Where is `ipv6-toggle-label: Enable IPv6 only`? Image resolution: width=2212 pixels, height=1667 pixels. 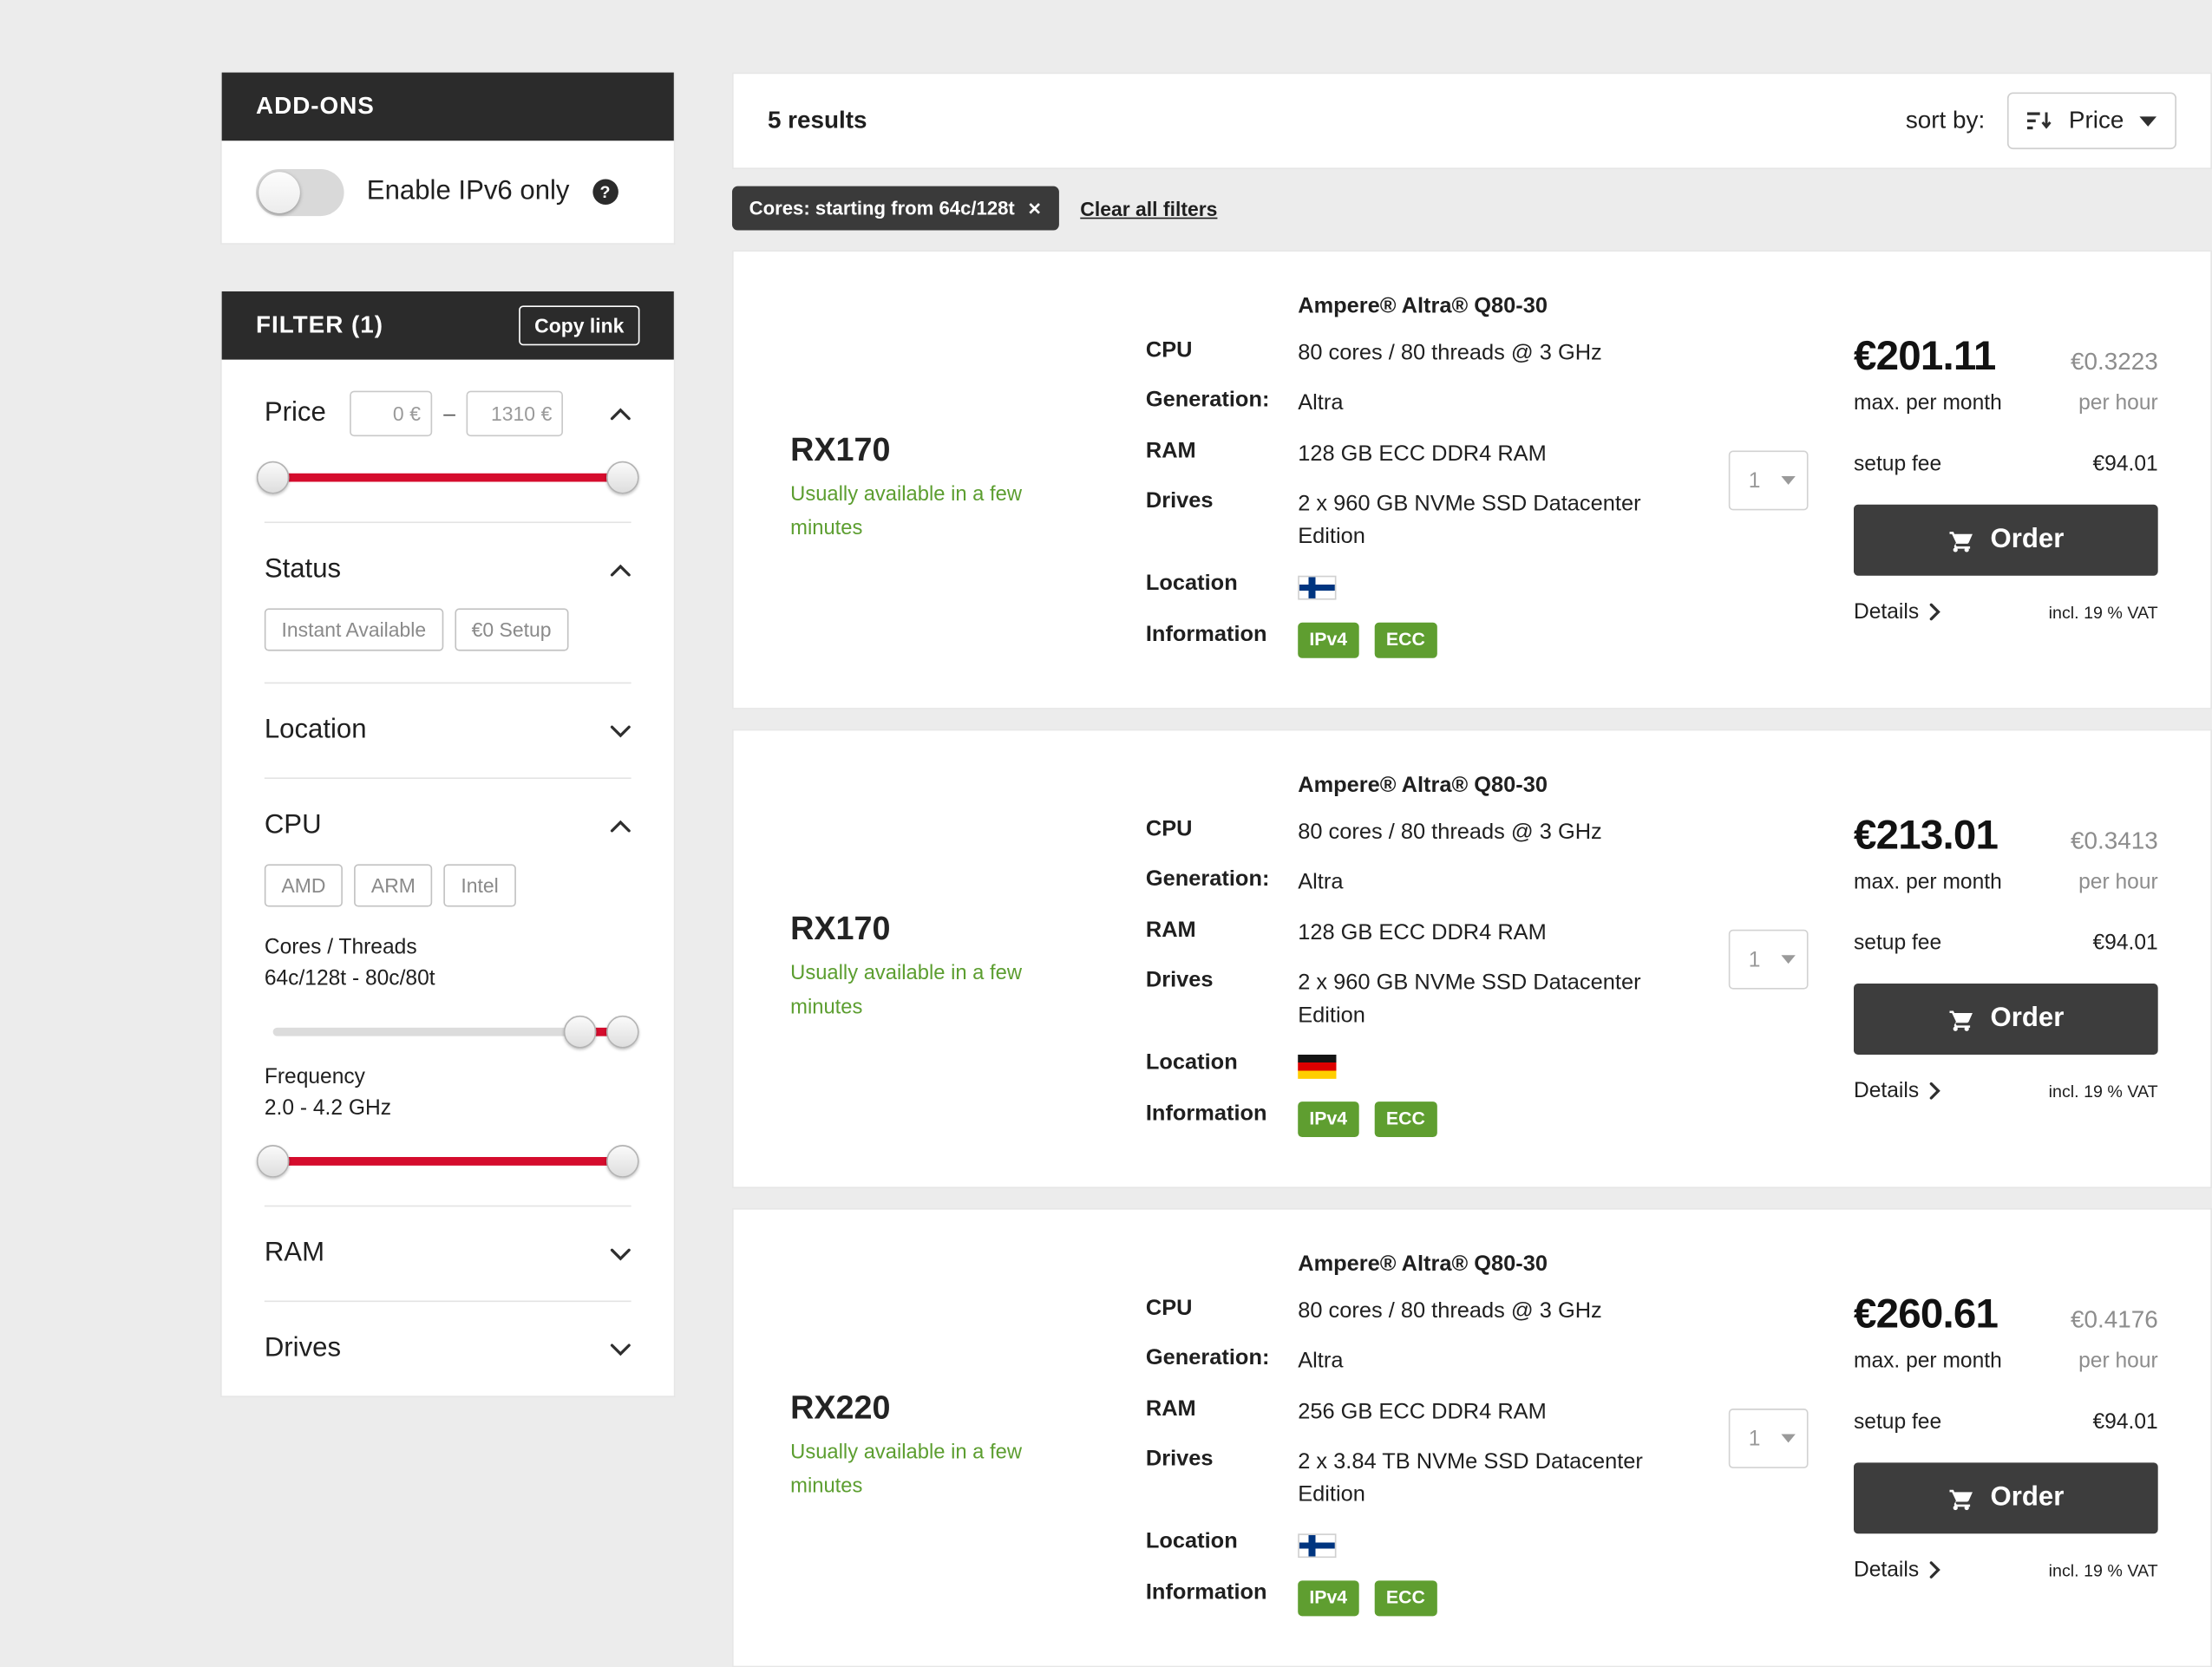 ipv6-toggle-label: Enable IPv6 only is located at coordinates (468, 191).